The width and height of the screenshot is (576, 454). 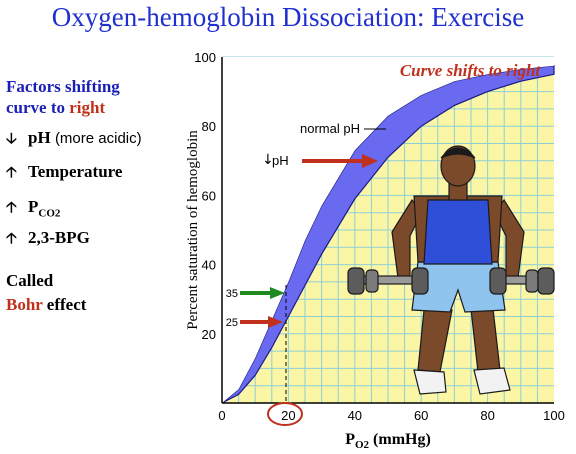 I want to click on heading-emphasis-right: right, so click(x=87, y=107).